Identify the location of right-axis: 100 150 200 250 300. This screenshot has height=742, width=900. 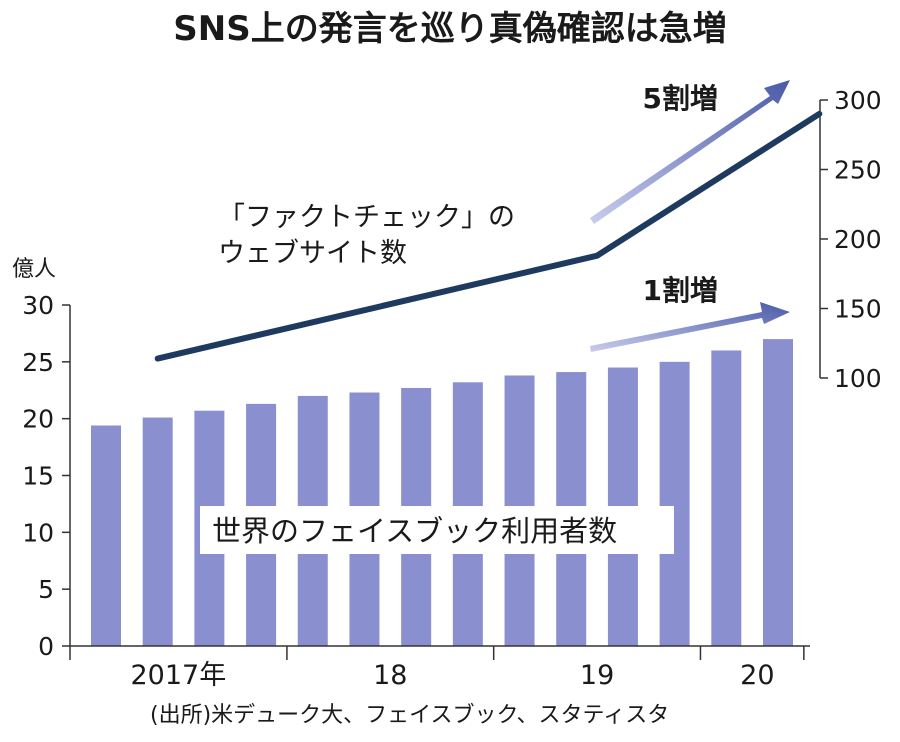
(850, 239).